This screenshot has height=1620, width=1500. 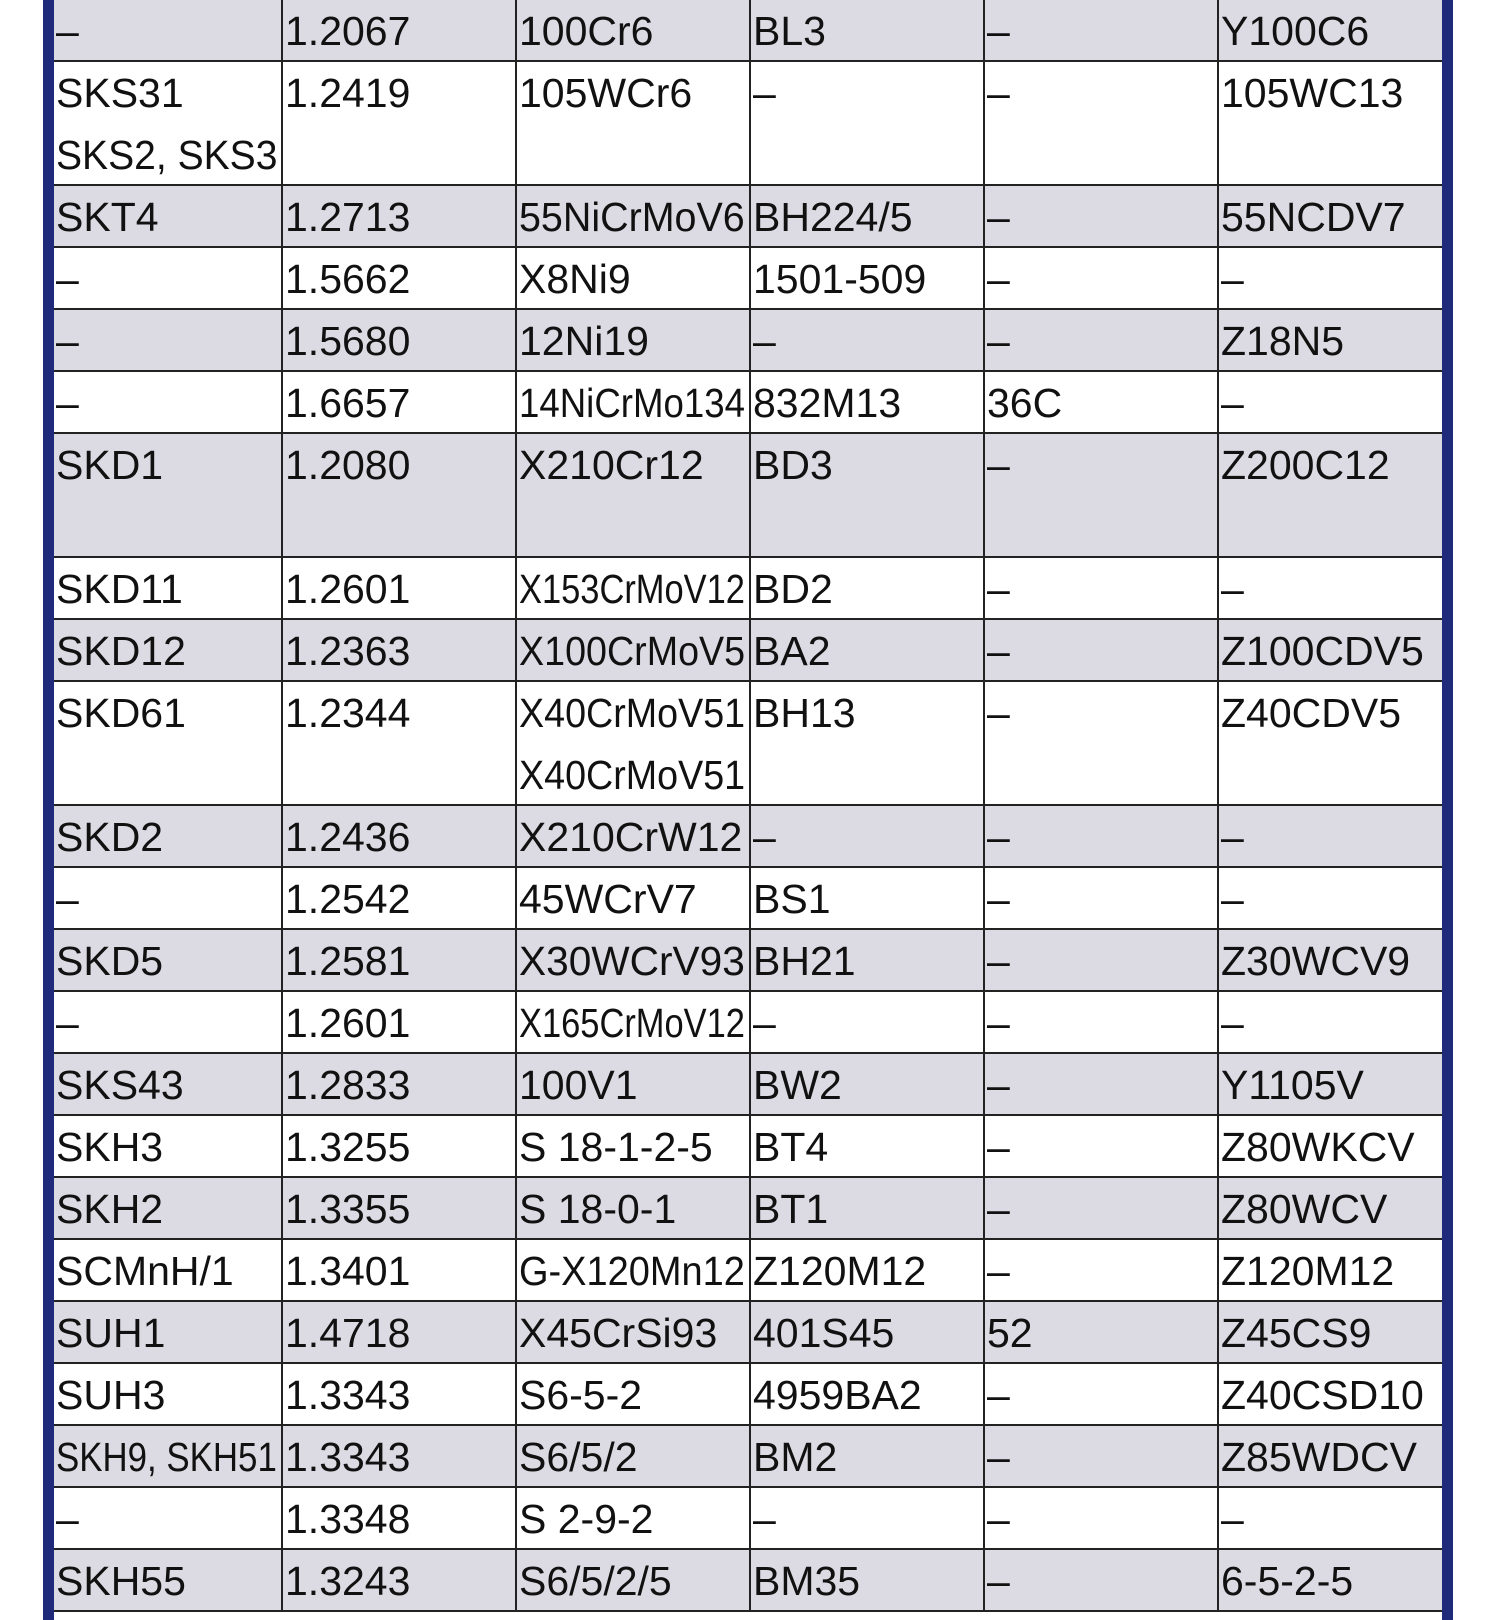 I want to click on table-cell: BL3, so click(x=868, y=30).